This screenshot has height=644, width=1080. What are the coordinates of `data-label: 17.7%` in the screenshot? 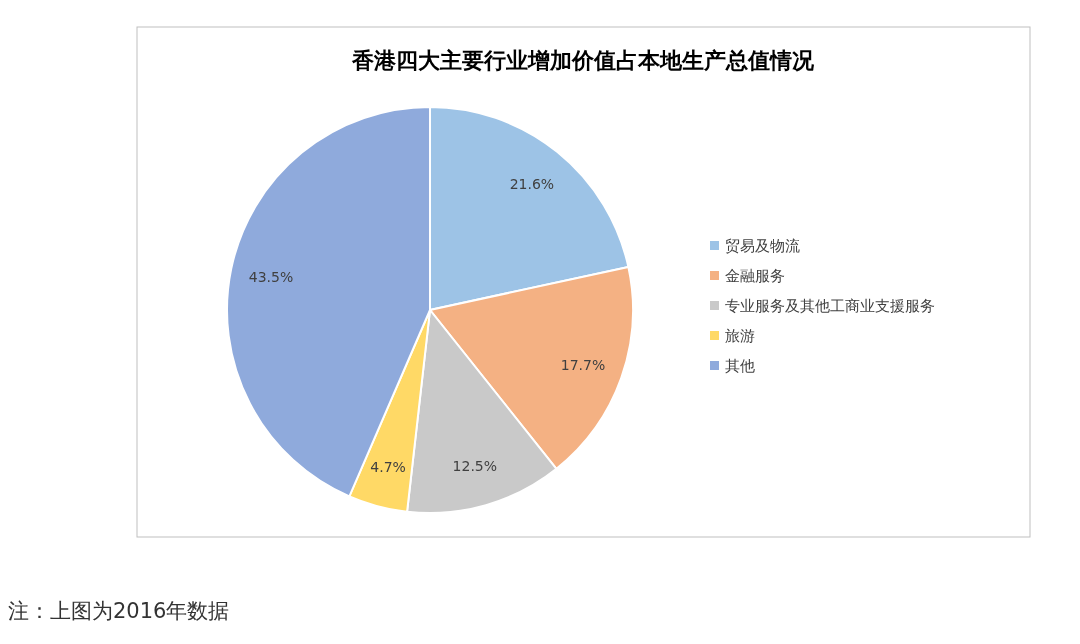 It's located at (583, 364).